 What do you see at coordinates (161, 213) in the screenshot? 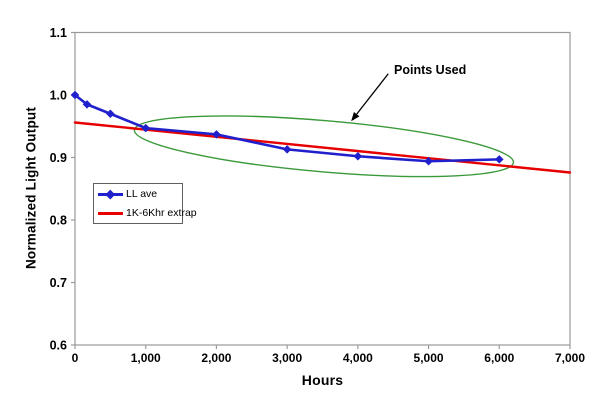
I see `legend-label-extrap: 1K-6Khr extrap` at bounding box center [161, 213].